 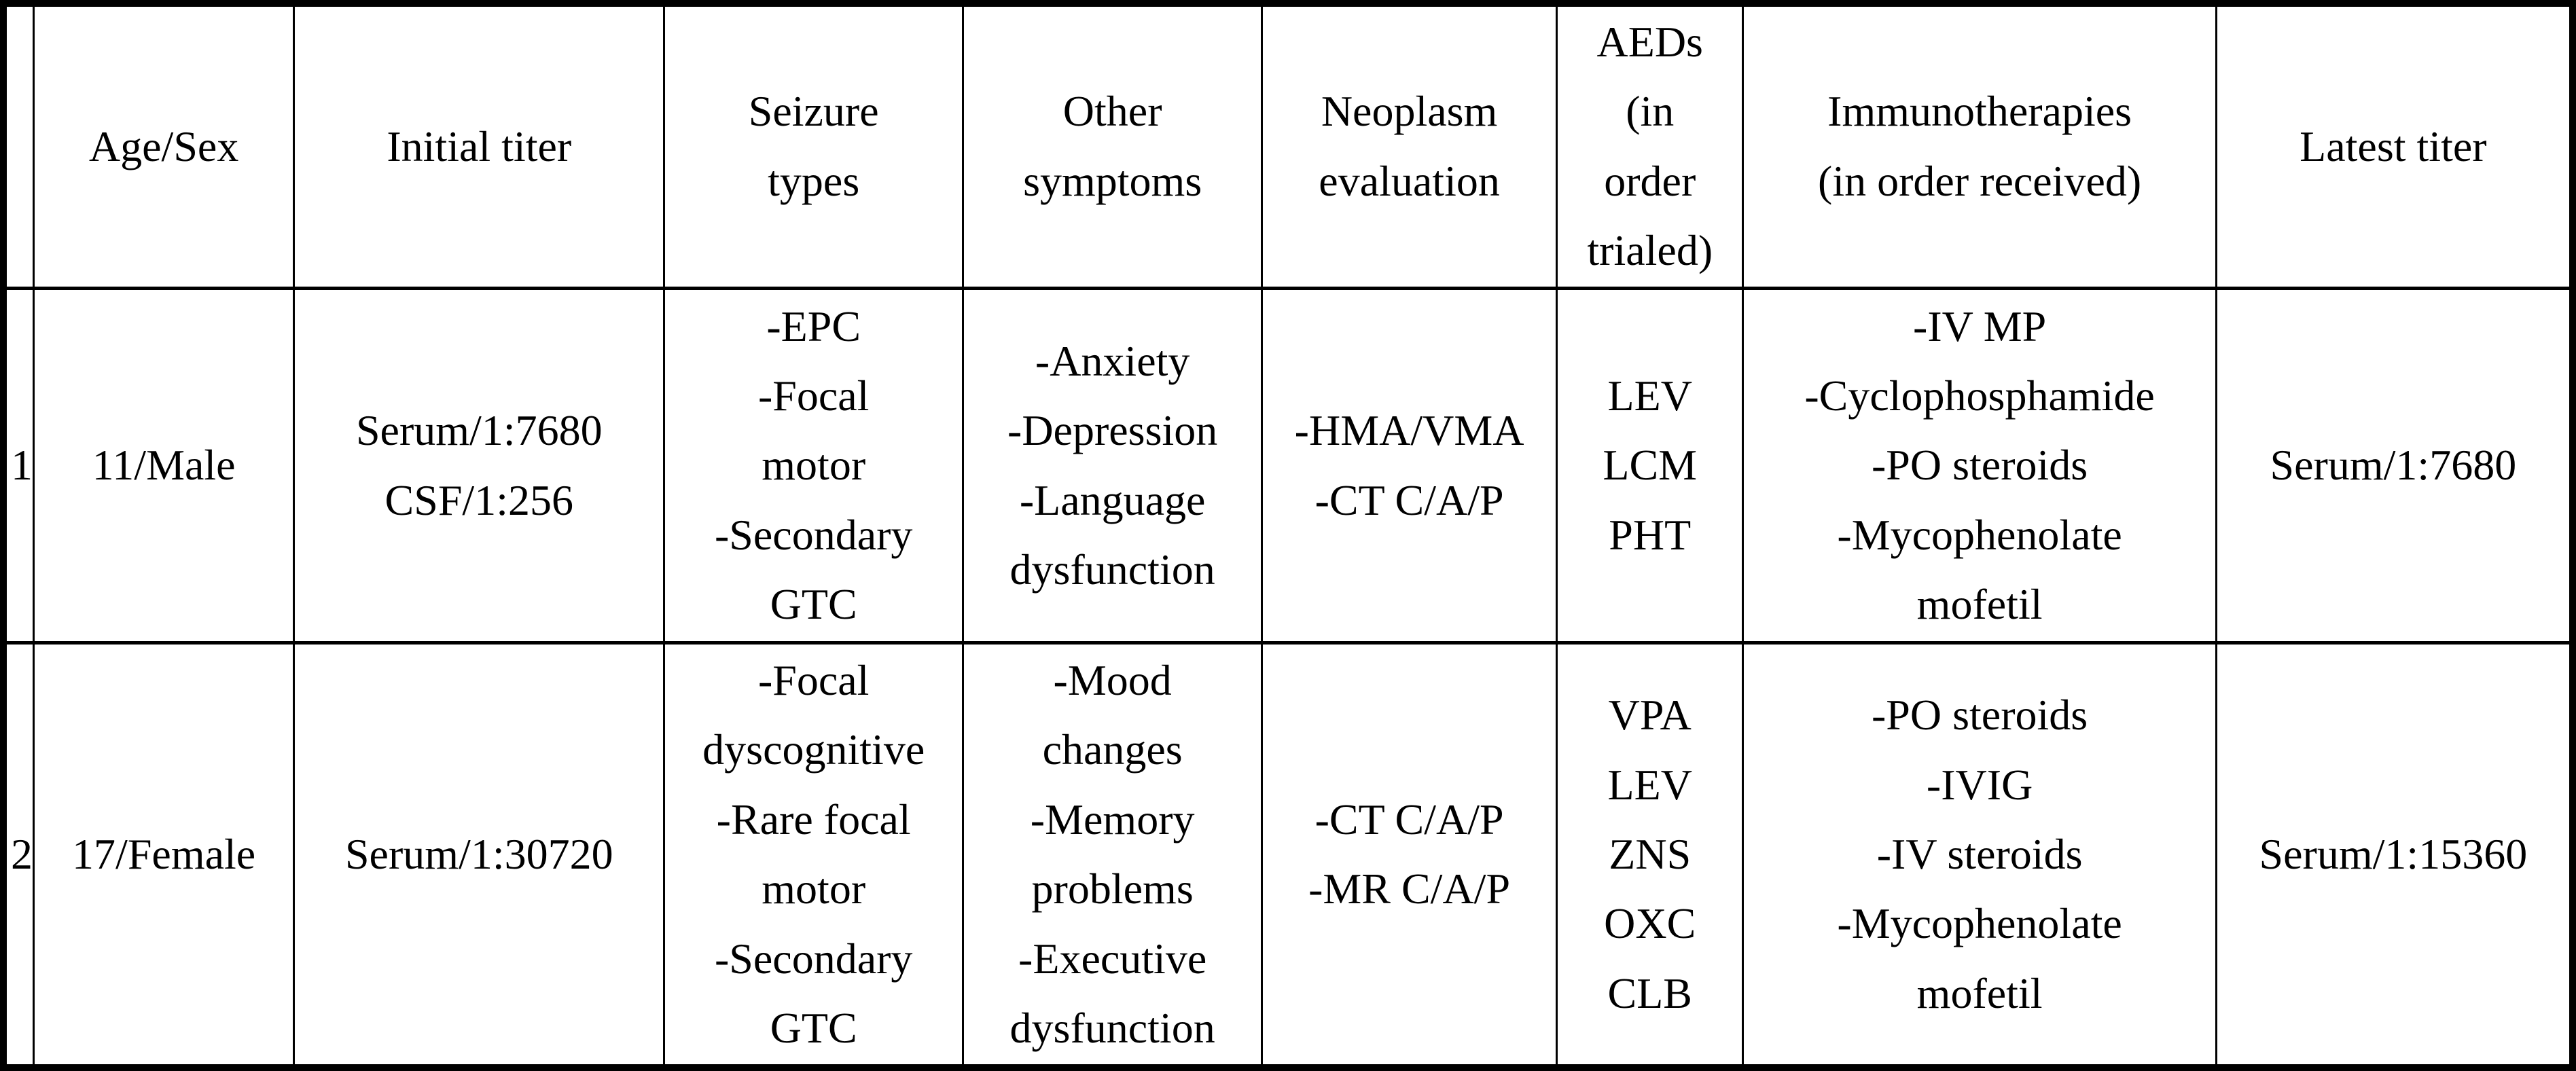 What do you see at coordinates (18, 855) in the screenshot?
I see `case-number-cell: 2` at bounding box center [18, 855].